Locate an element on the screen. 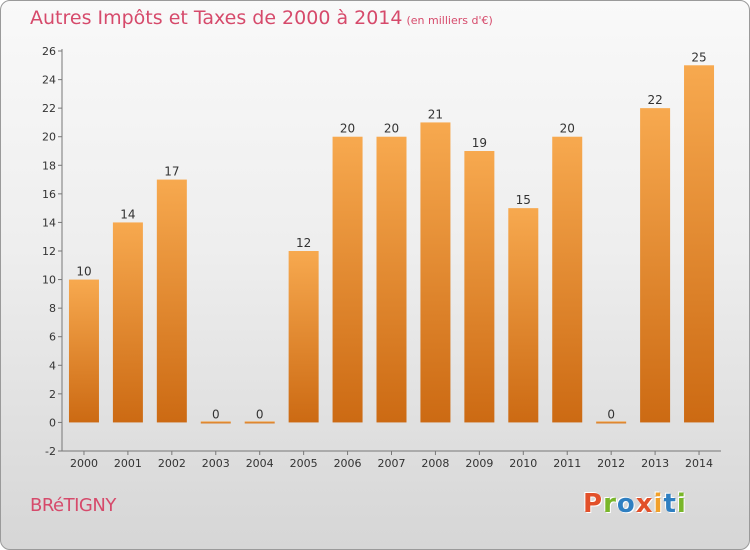 The width and height of the screenshot is (750, 550). y-tick-label: 26 is located at coordinates (49, 51).